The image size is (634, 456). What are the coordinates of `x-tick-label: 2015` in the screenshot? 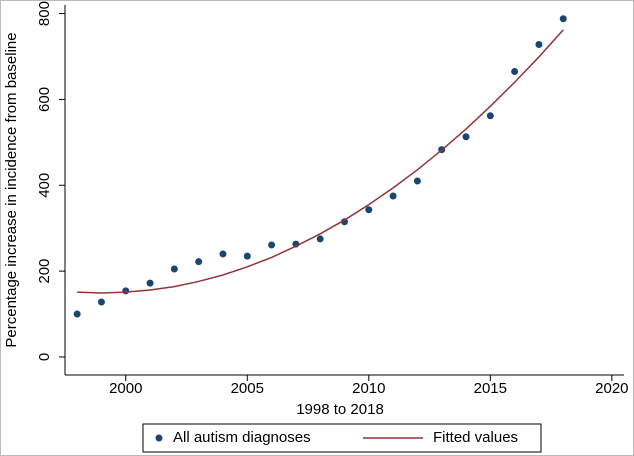 It's located at (490, 388).